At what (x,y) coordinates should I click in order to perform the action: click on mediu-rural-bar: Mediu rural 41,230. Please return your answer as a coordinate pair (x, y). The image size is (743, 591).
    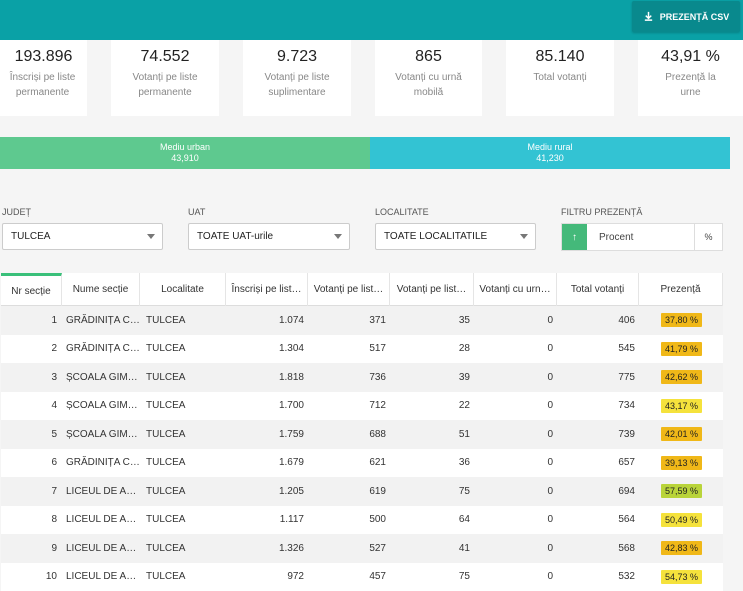
    Looking at the image, I should click on (550, 153).